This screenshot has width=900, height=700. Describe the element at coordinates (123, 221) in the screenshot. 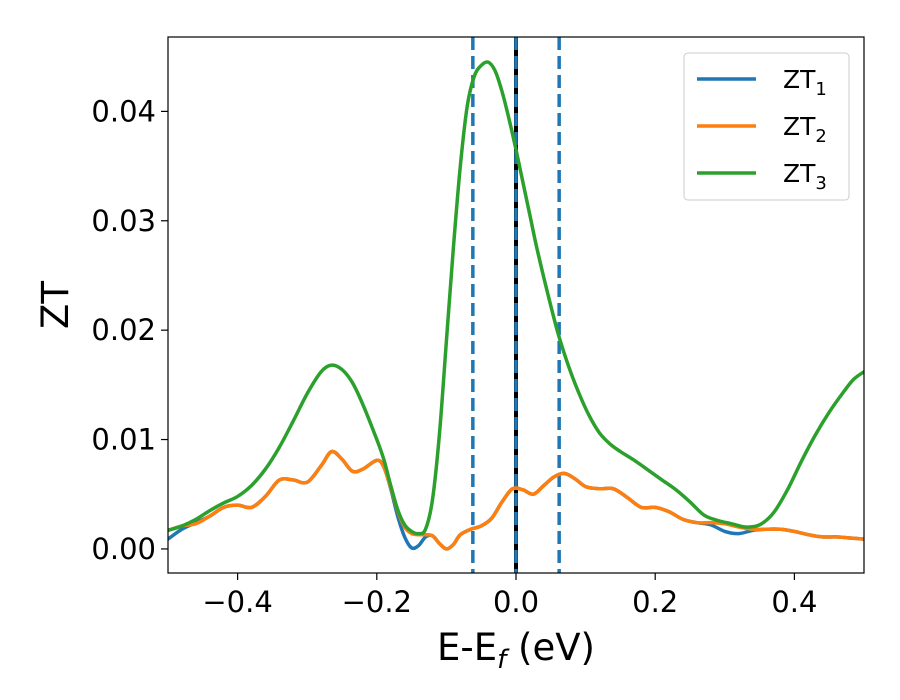

I see `y-tick-label: 0.03` at that location.